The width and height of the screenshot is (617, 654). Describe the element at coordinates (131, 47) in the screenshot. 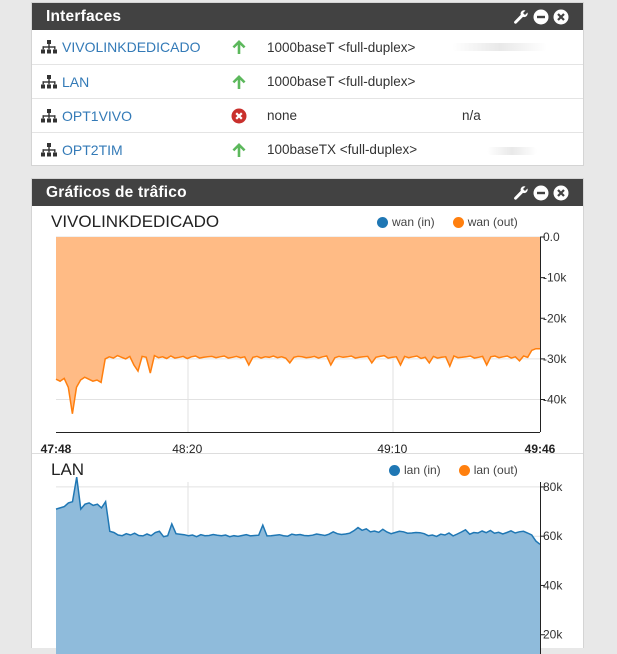

I see `interface-link: VIVOLINKDEDICADO` at that location.